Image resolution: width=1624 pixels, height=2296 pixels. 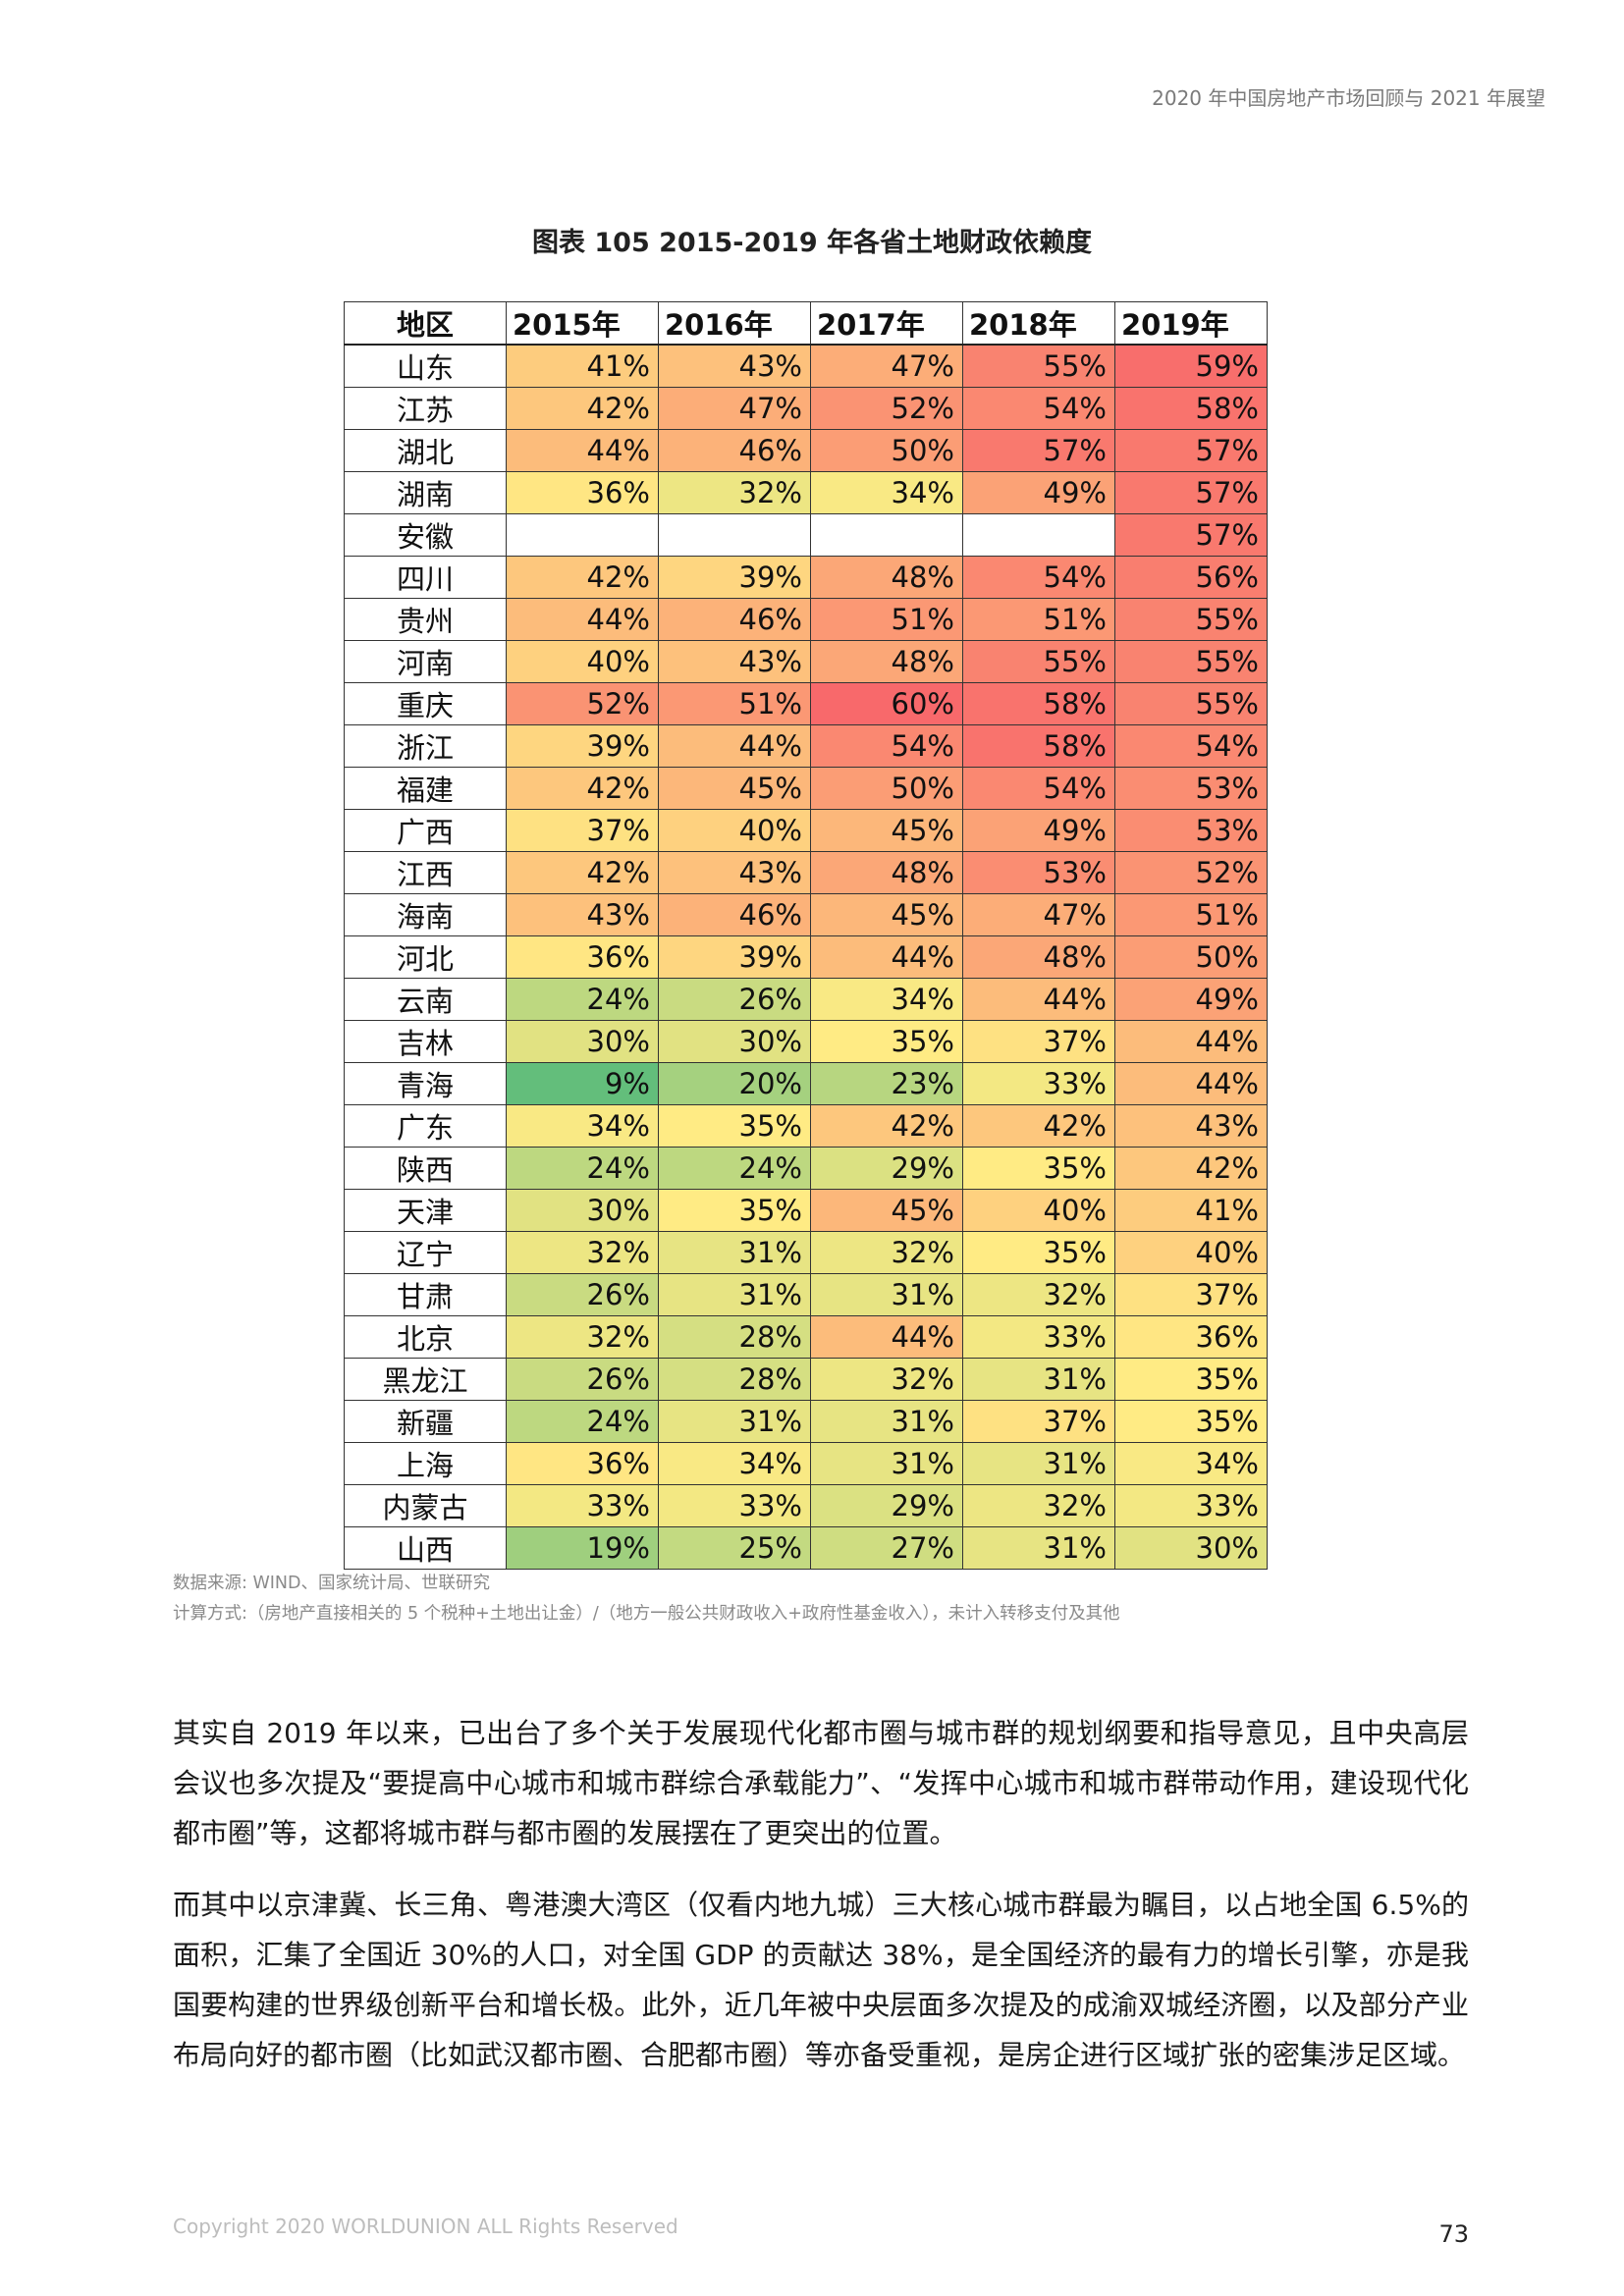 I want to click on table-row: 辽宁 32% 31% 32% 35% 40%, so click(x=806, y=1252).